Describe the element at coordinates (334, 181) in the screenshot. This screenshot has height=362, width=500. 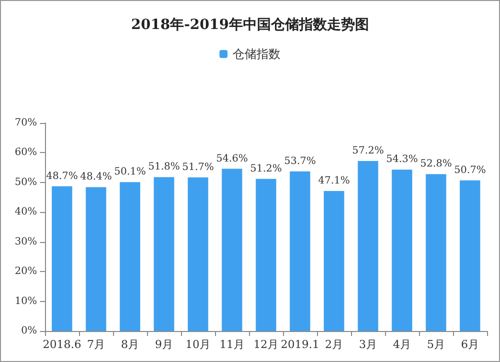
I see `data-label: 47.1%` at that location.